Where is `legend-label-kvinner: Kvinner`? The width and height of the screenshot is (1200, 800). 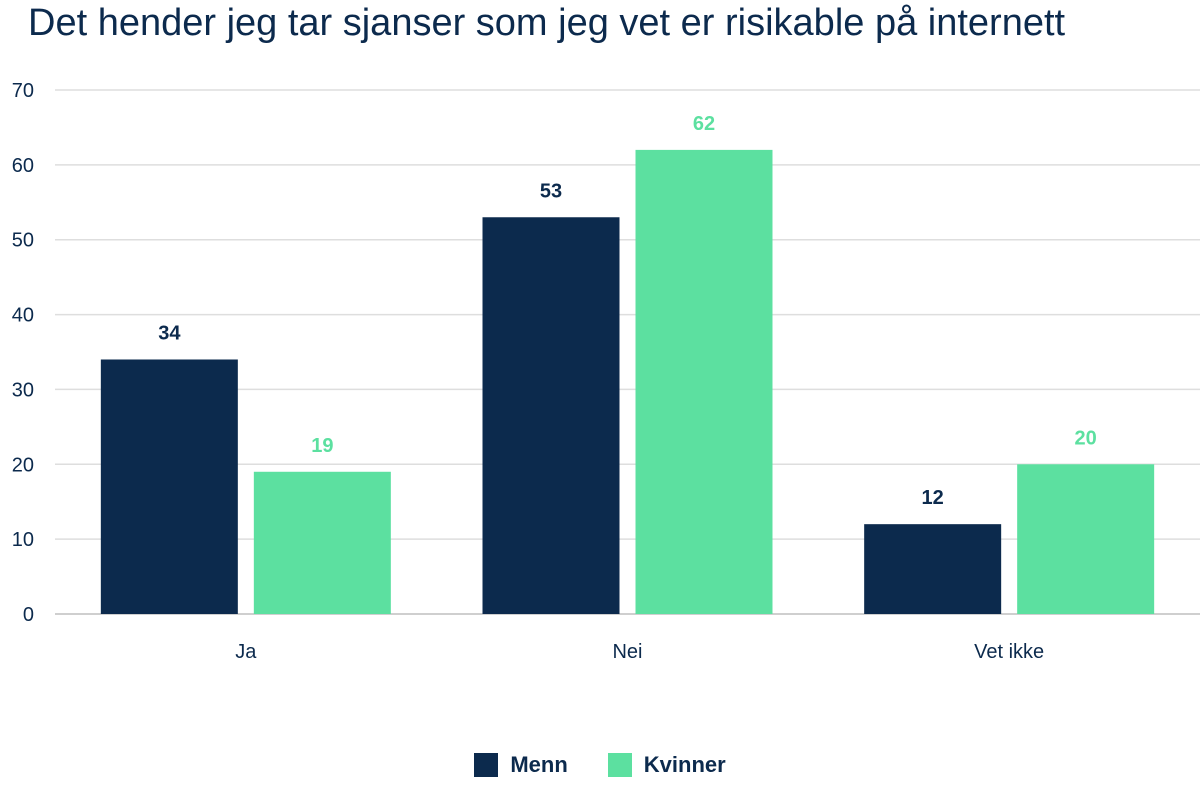
legend-label-kvinner: Kvinner is located at coordinates (684, 764).